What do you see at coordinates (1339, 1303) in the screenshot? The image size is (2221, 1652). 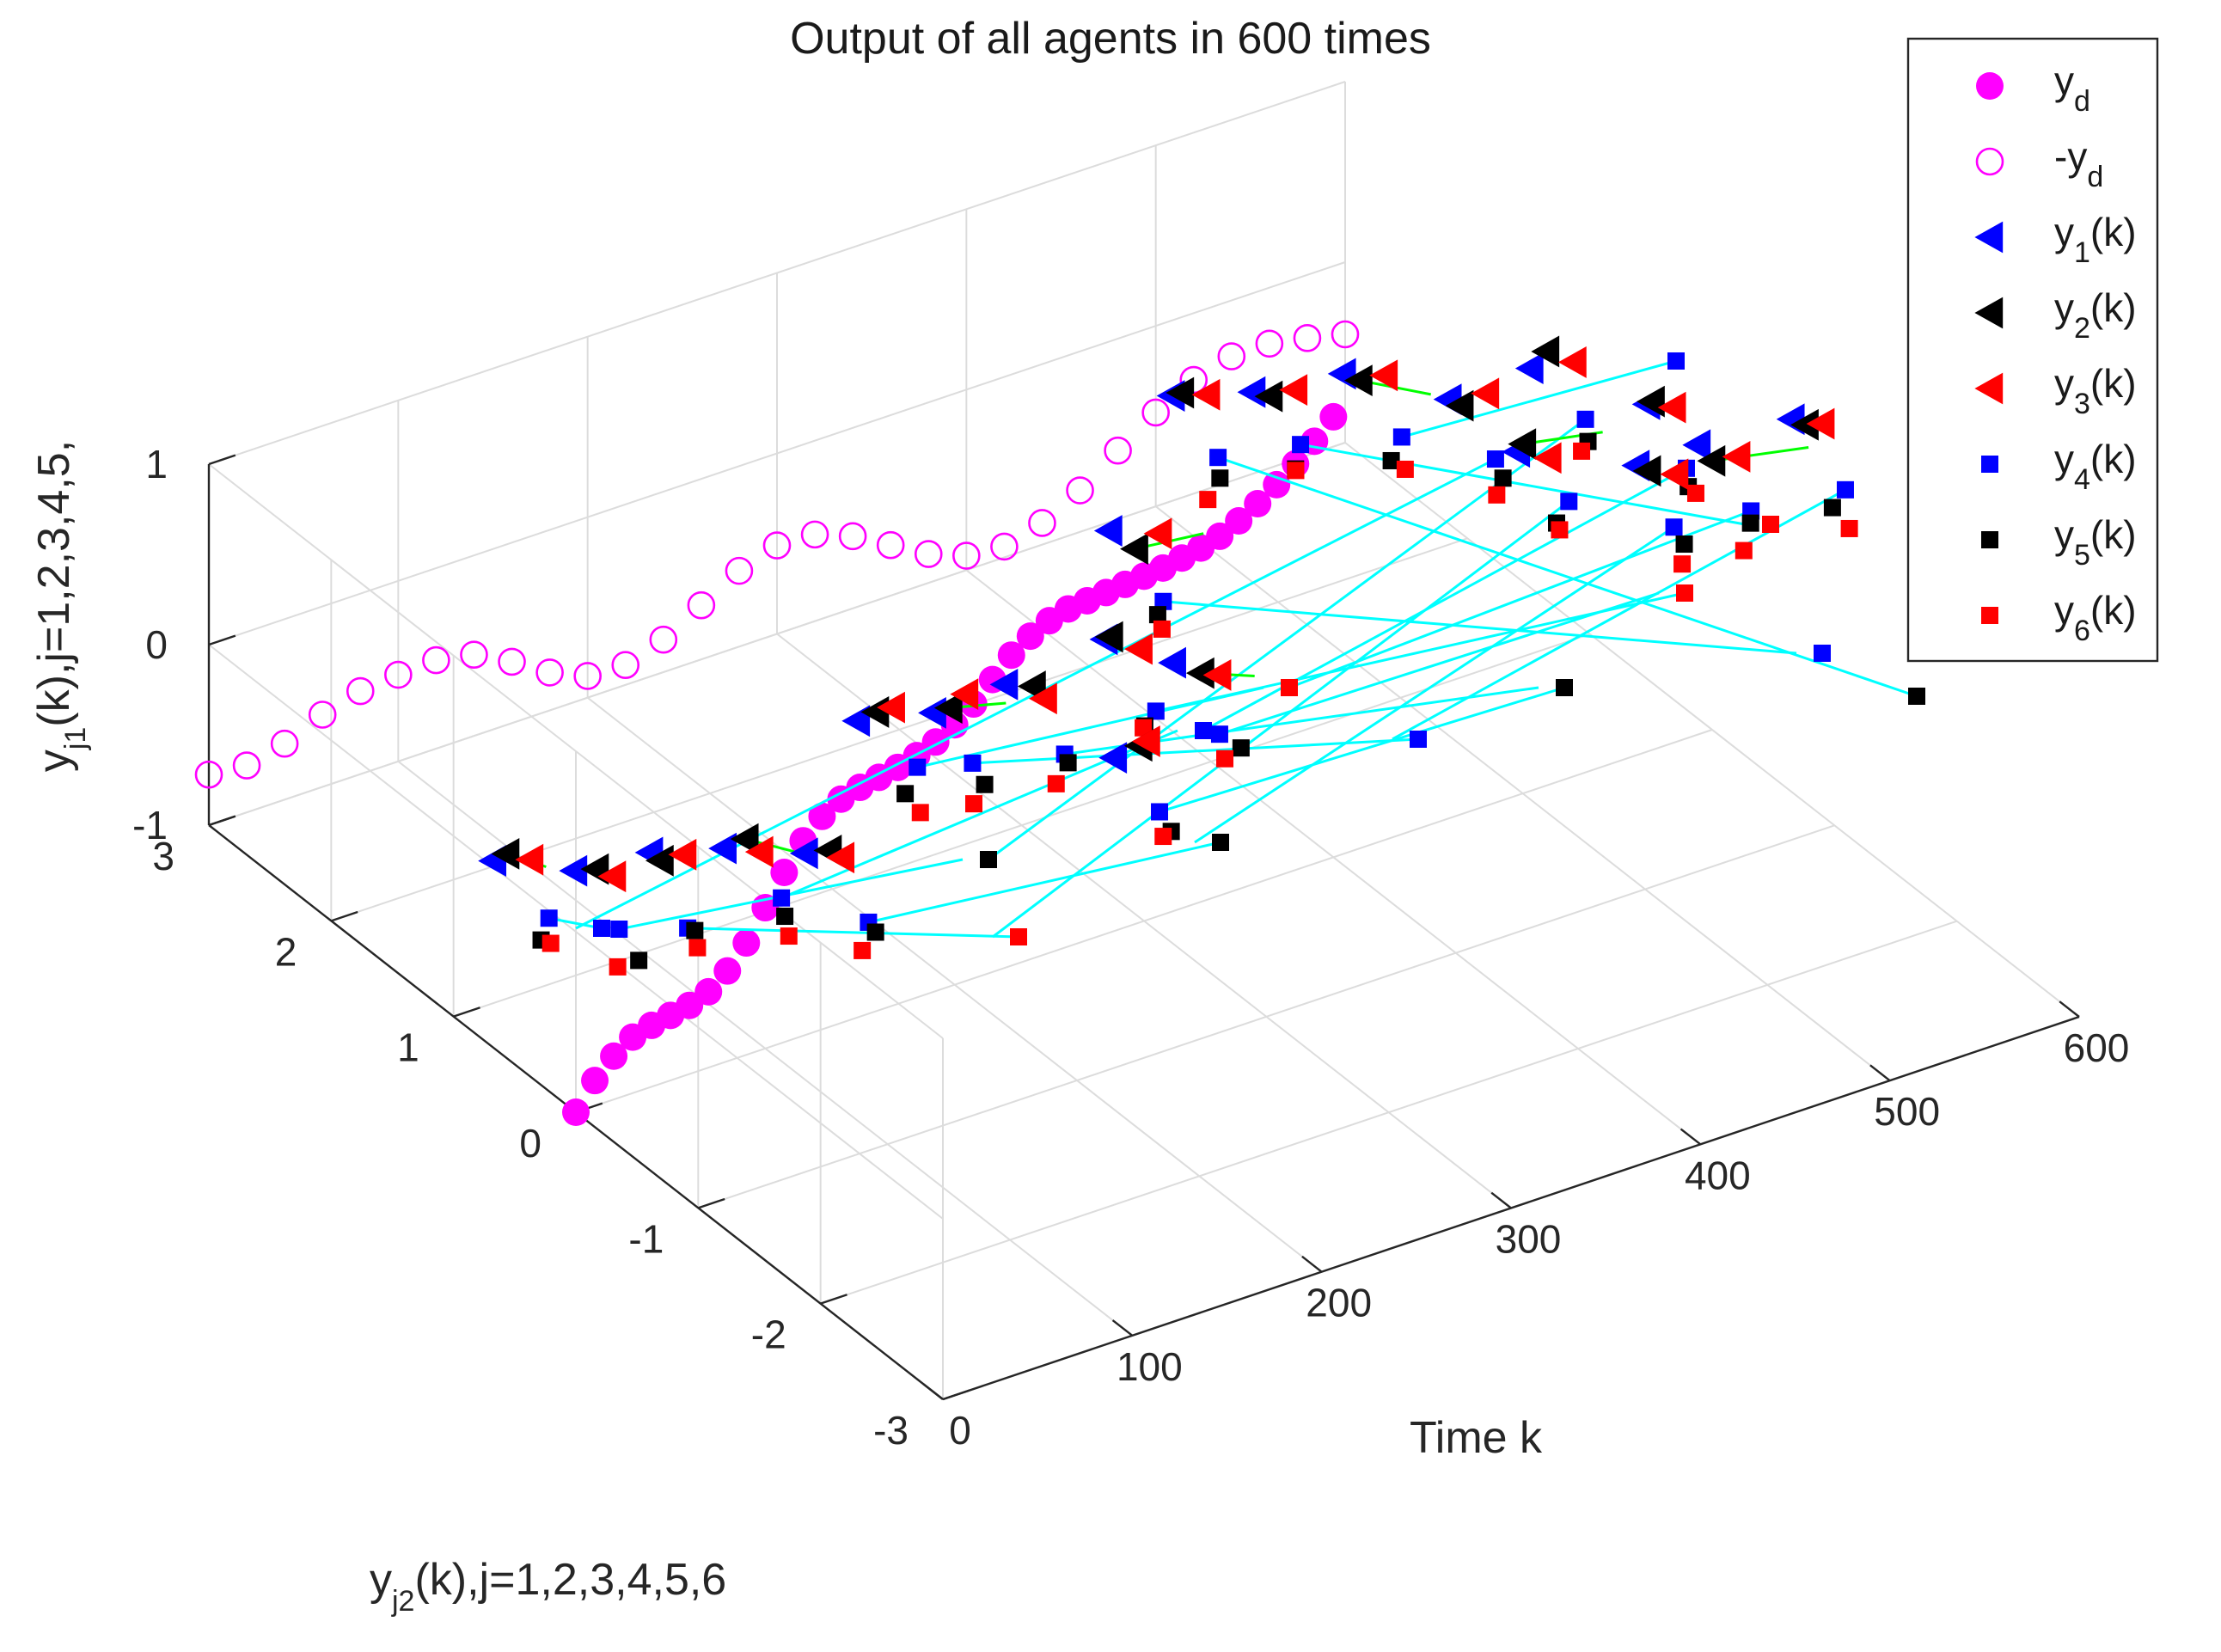 I see `x-tick-label: 200` at bounding box center [1339, 1303].